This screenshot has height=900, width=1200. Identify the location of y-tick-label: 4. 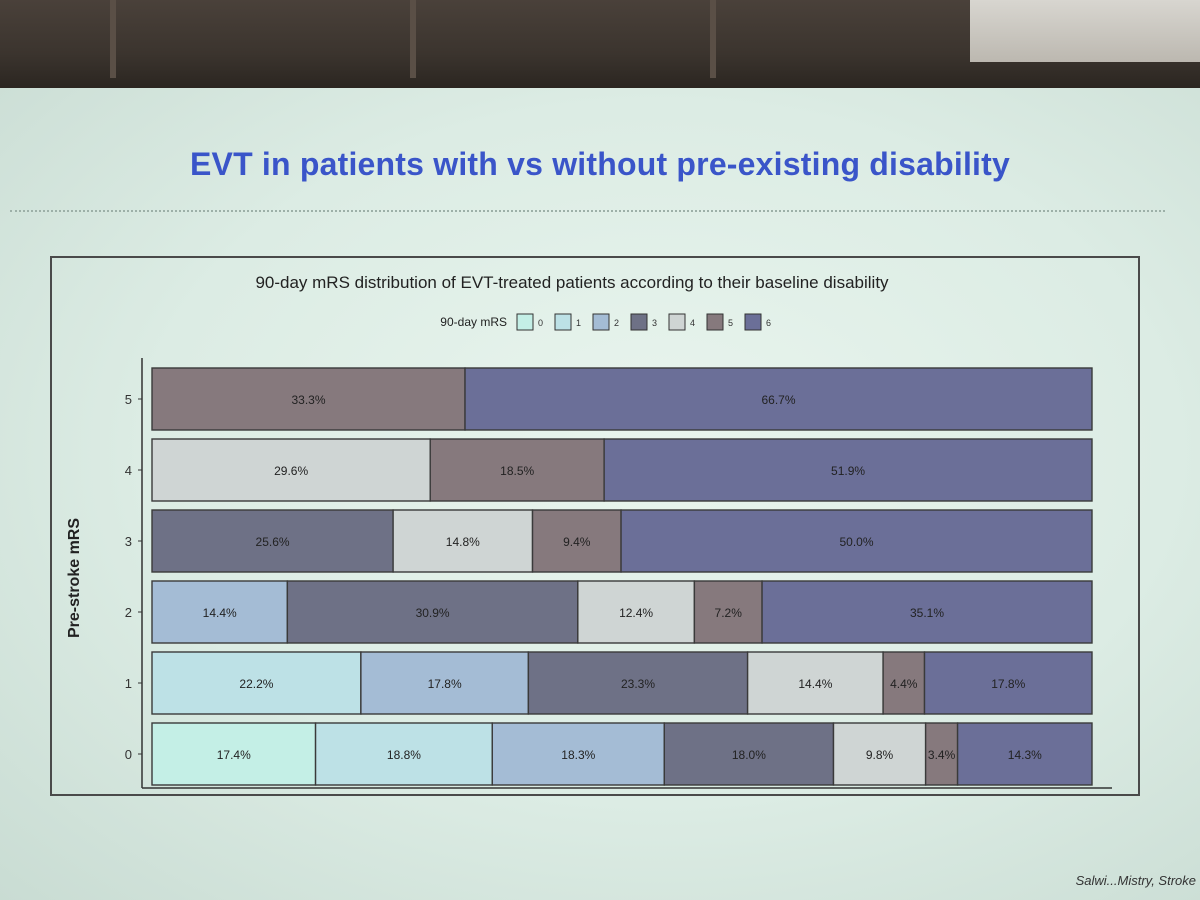
(128, 470).